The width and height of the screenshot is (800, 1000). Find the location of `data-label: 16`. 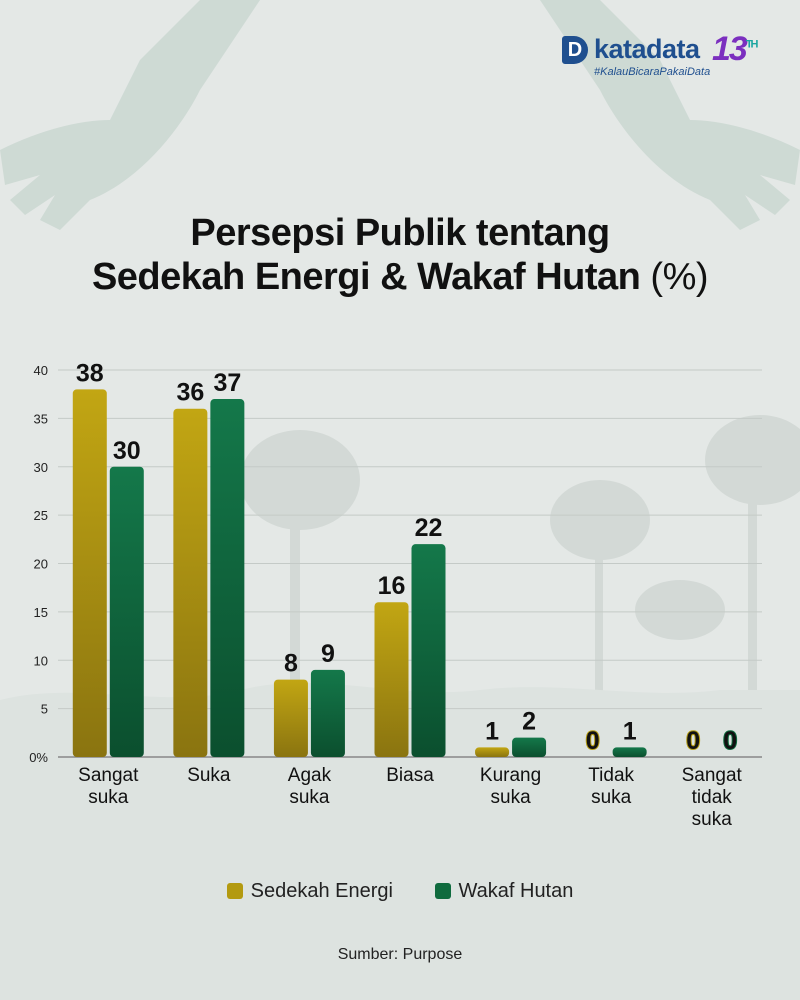

data-label: 16 is located at coordinates (392, 586).